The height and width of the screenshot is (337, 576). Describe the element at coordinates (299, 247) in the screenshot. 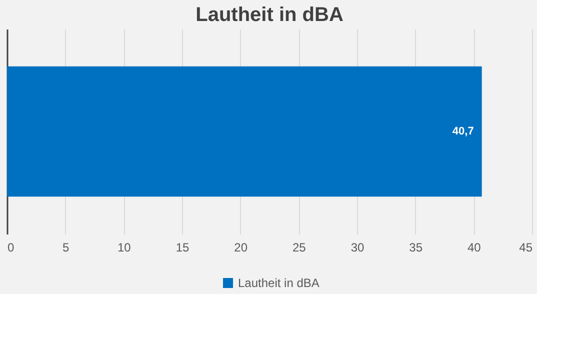

I see `x-tick-label: 25` at that location.